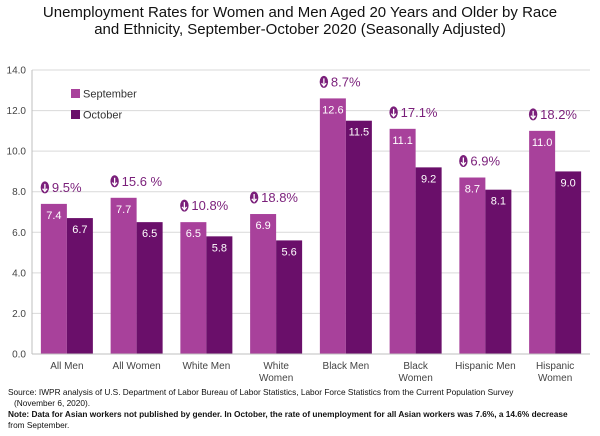 This screenshot has width=600, height=436. I want to click on percent-change-label: 9.5%, so click(67, 187).